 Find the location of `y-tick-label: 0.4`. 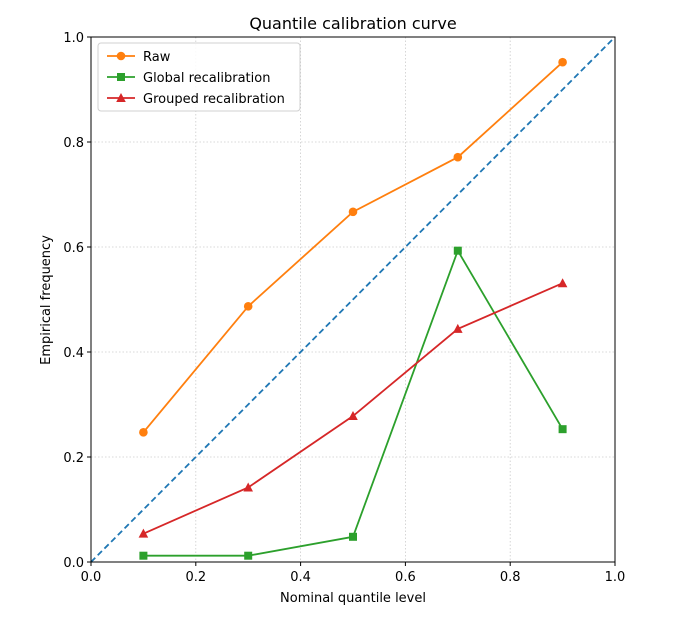

y-tick-label: 0.4 is located at coordinates (73, 353).